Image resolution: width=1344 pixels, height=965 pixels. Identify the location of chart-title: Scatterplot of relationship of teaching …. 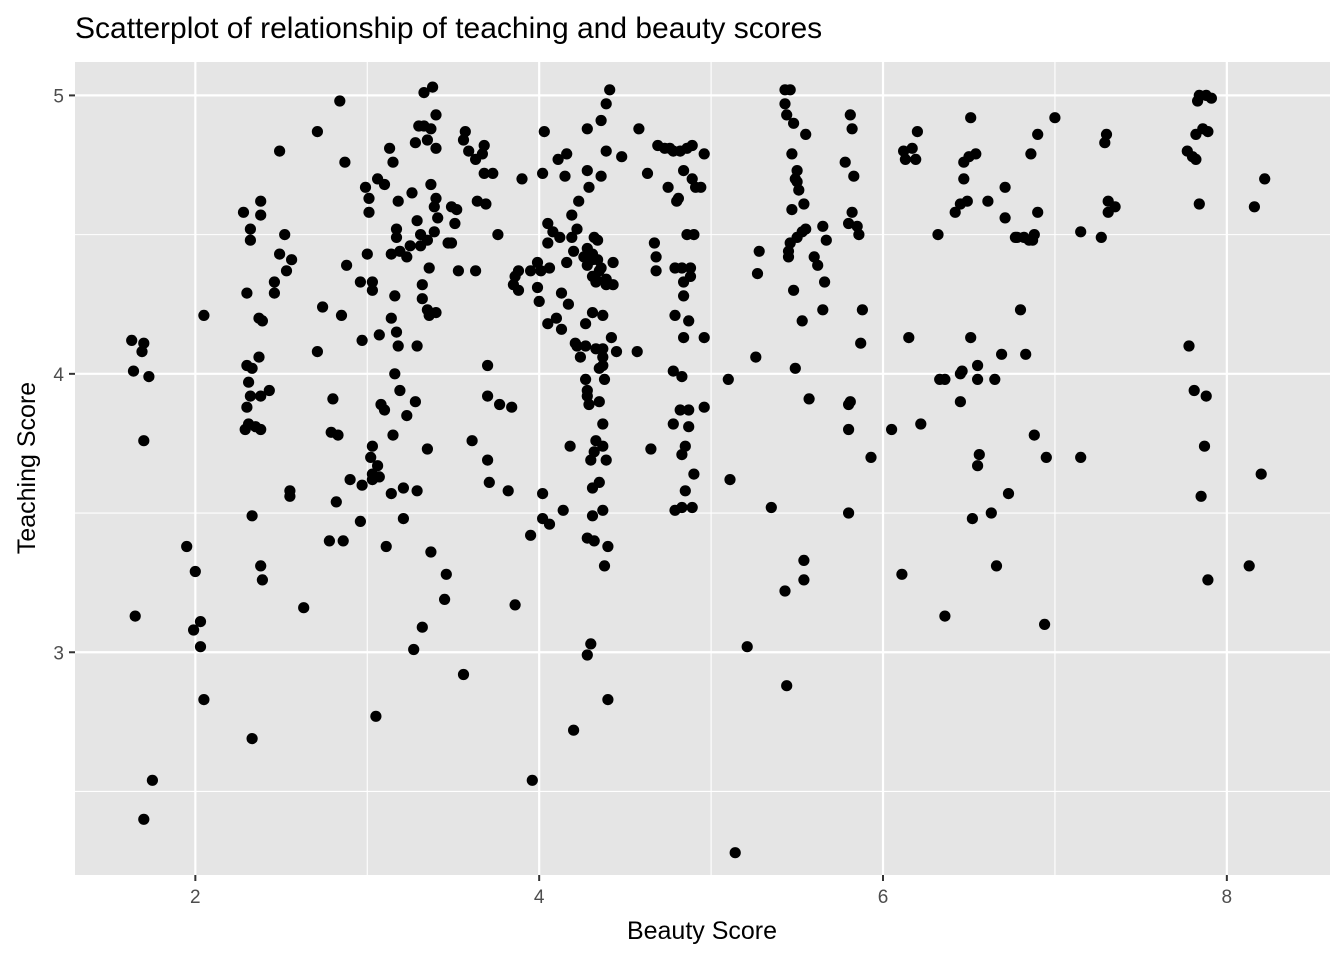
(448, 28).